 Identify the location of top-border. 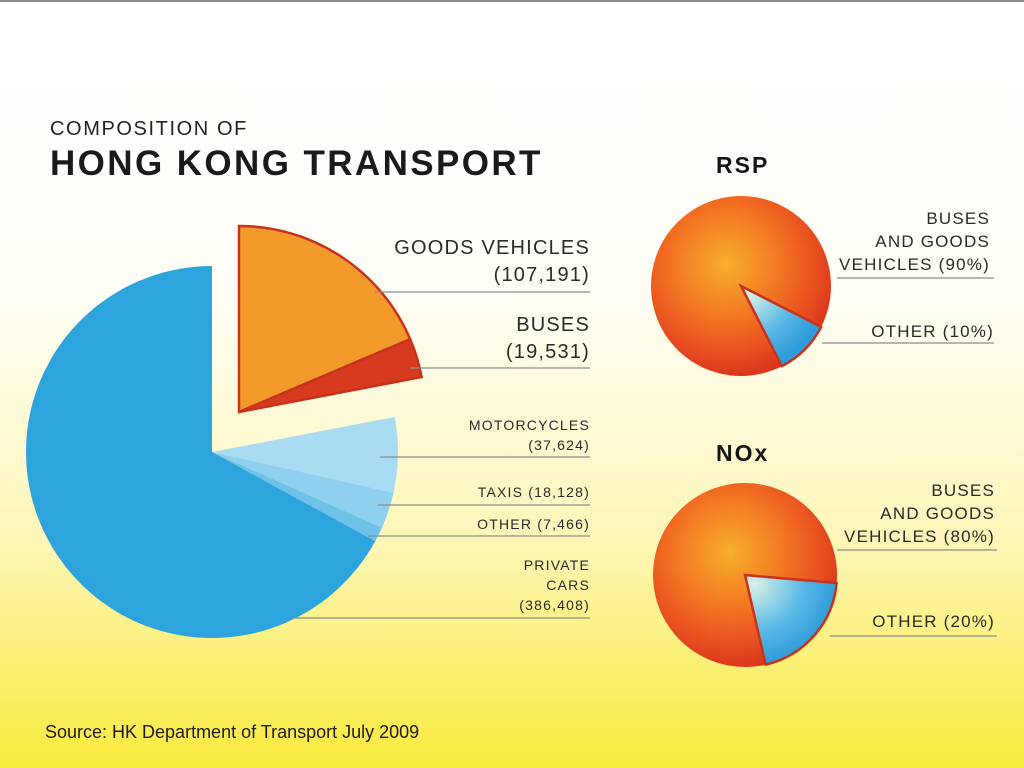
(512, 1).